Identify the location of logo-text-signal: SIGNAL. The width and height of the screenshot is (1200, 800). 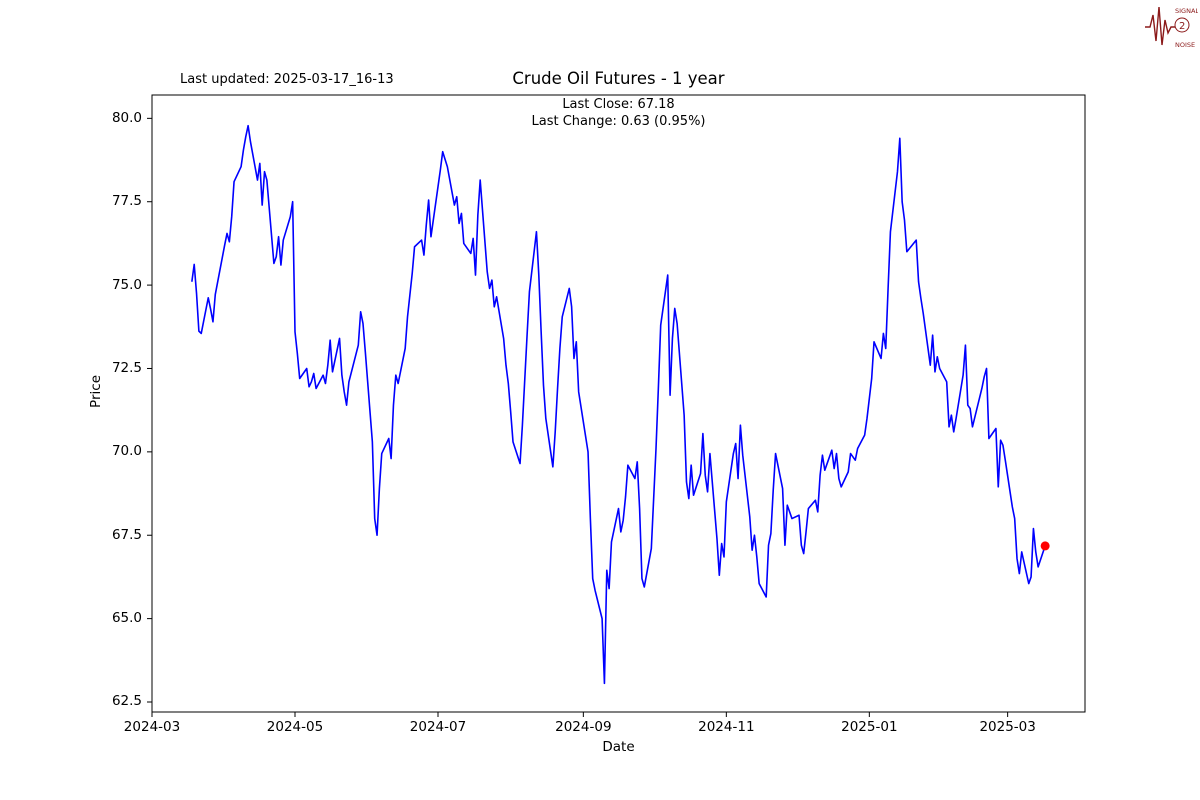
(1186, 11).